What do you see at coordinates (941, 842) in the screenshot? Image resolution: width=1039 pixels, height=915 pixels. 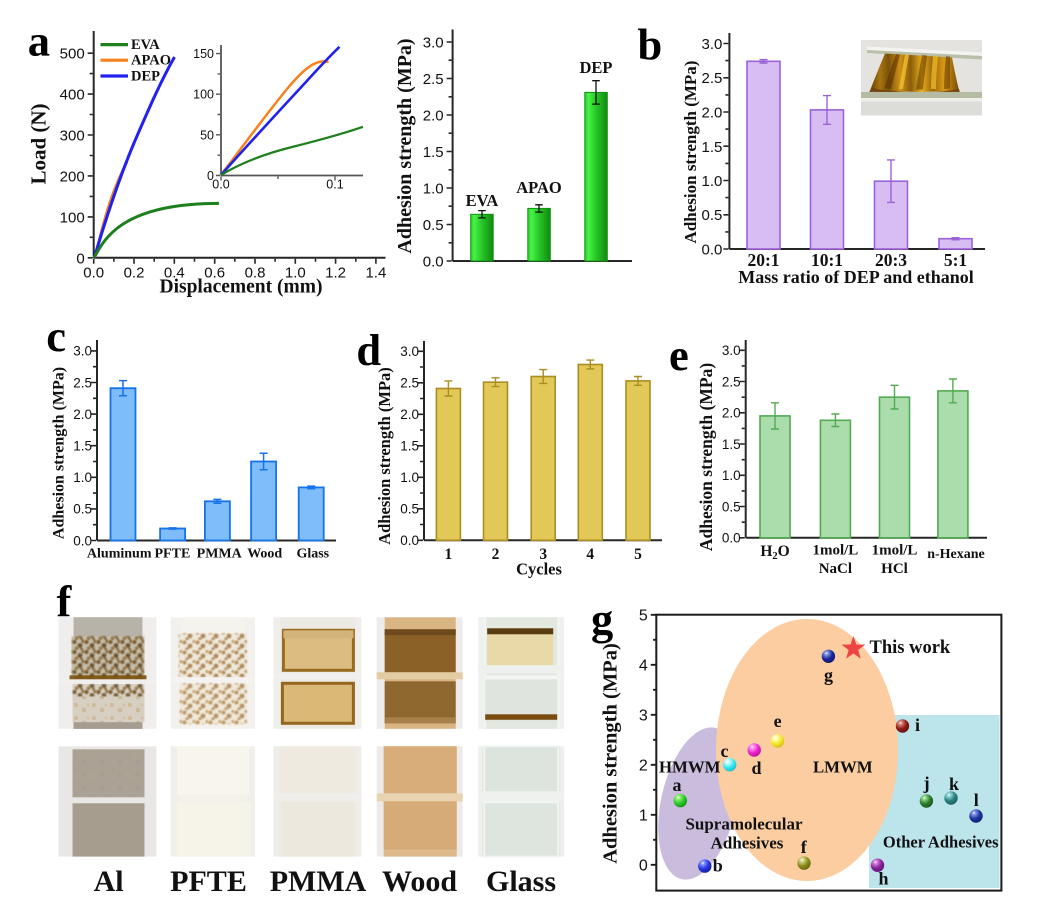 I see `svg-text: Other Adhesives` at bounding box center [941, 842].